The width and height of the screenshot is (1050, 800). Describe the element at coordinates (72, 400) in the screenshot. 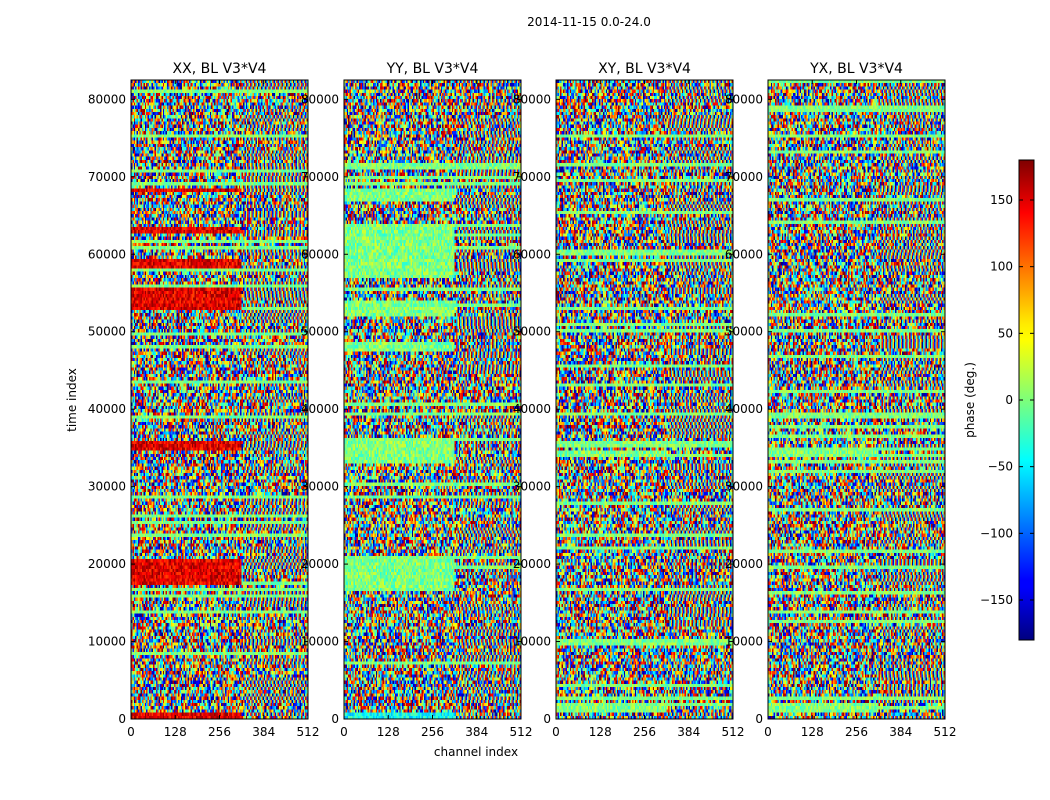

I see `y-axis-label: time index` at that location.